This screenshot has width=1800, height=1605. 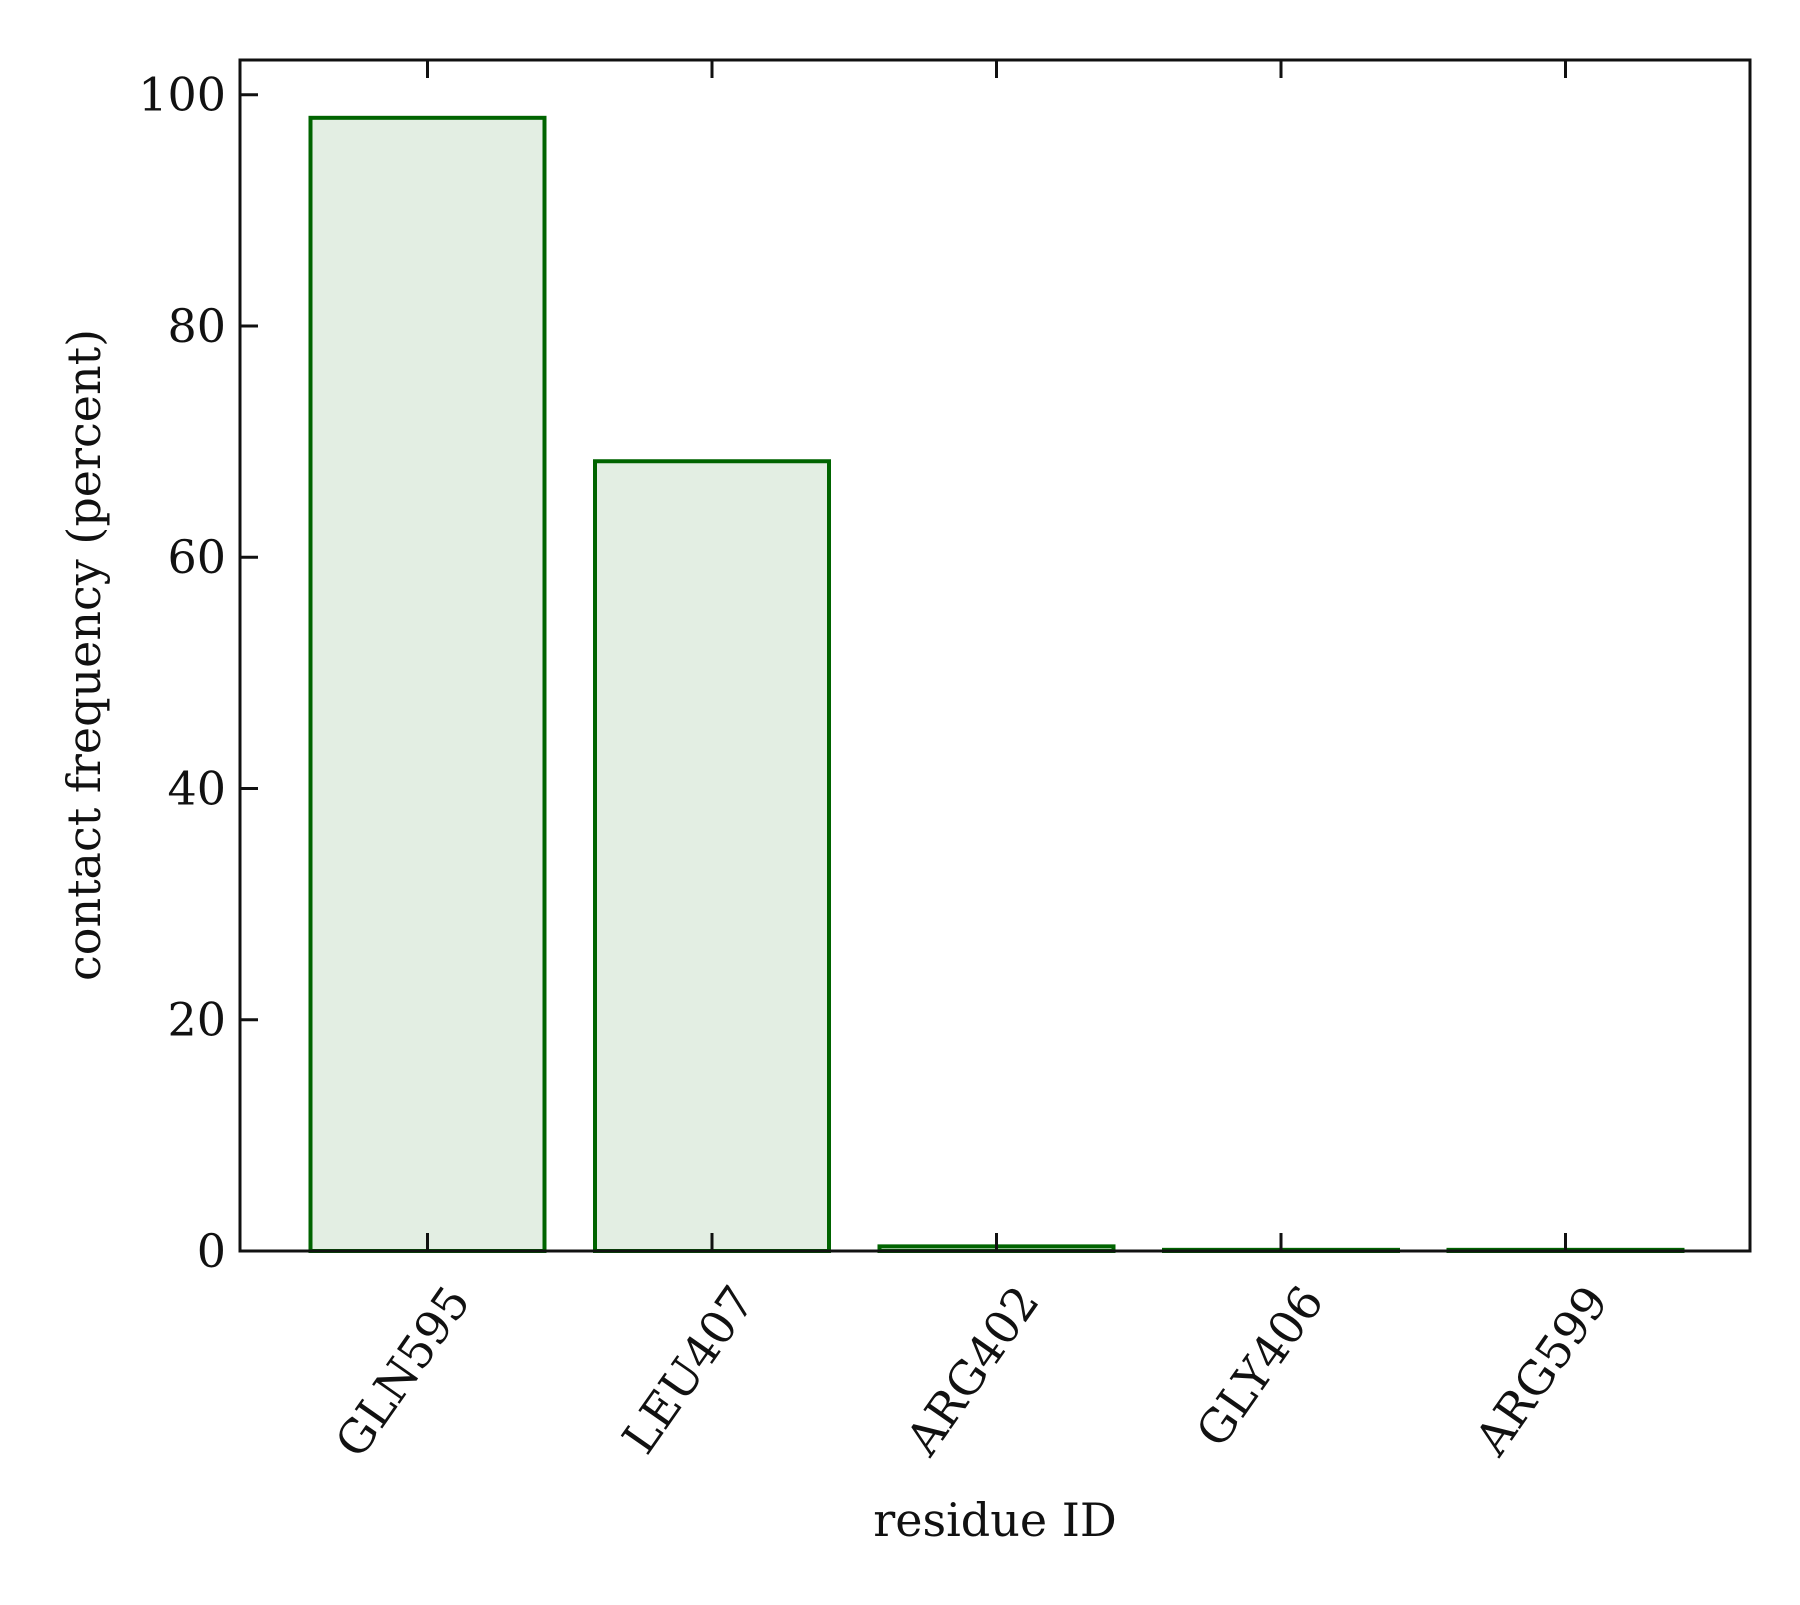 I want to click on bar-leu407, so click(x=712, y=856).